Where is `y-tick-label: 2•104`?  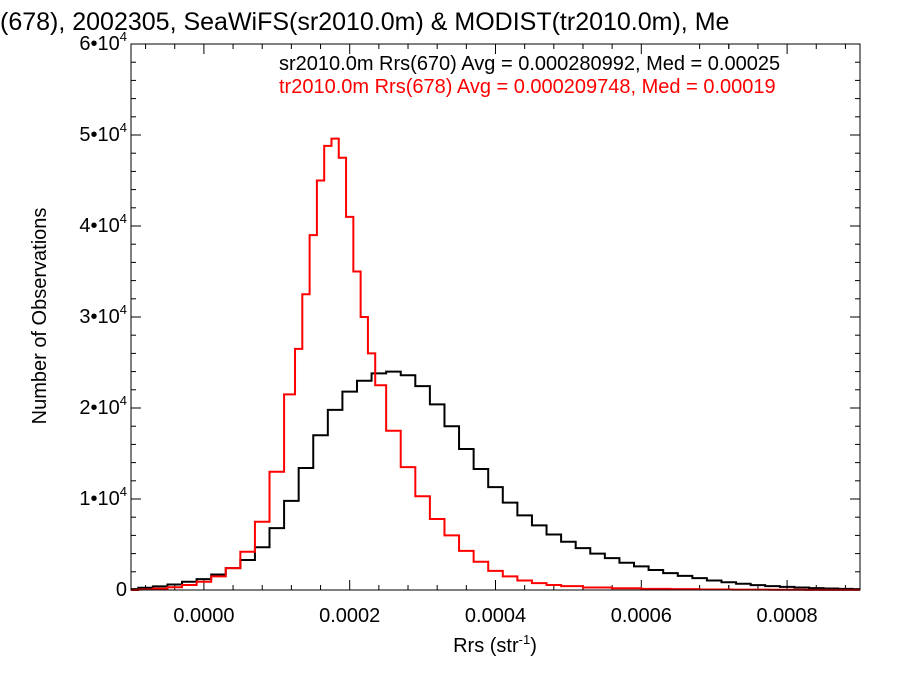 y-tick-label: 2•104 is located at coordinates (103, 406).